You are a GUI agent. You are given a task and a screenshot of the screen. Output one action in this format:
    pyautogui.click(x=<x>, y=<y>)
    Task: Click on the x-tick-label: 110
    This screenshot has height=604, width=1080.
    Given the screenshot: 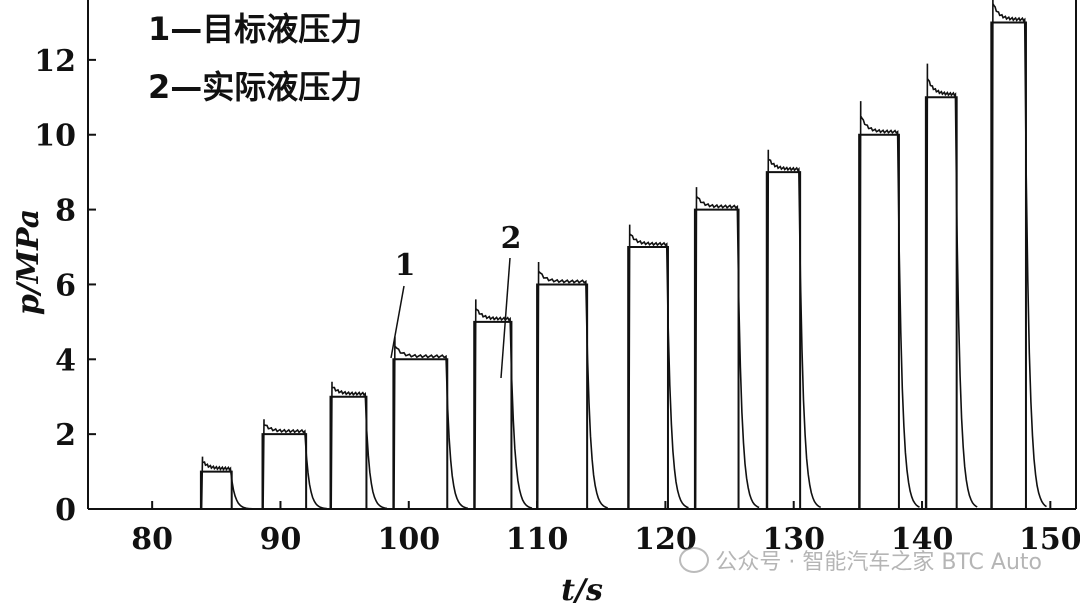 What is the action you would take?
    pyautogui.click(x=537, y=539)
    